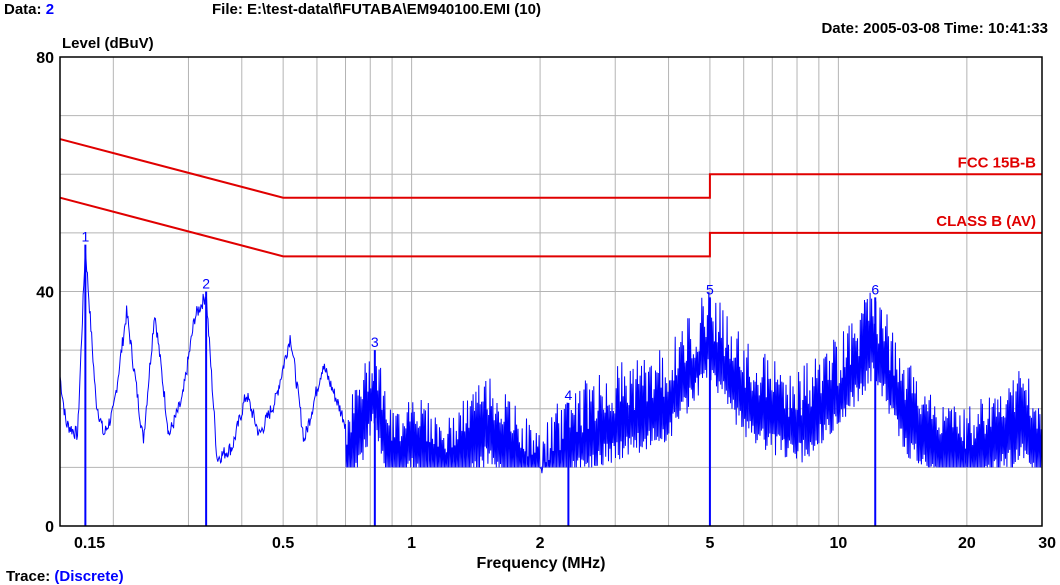  I want to click on marker-label: 1, so click(85, 237).